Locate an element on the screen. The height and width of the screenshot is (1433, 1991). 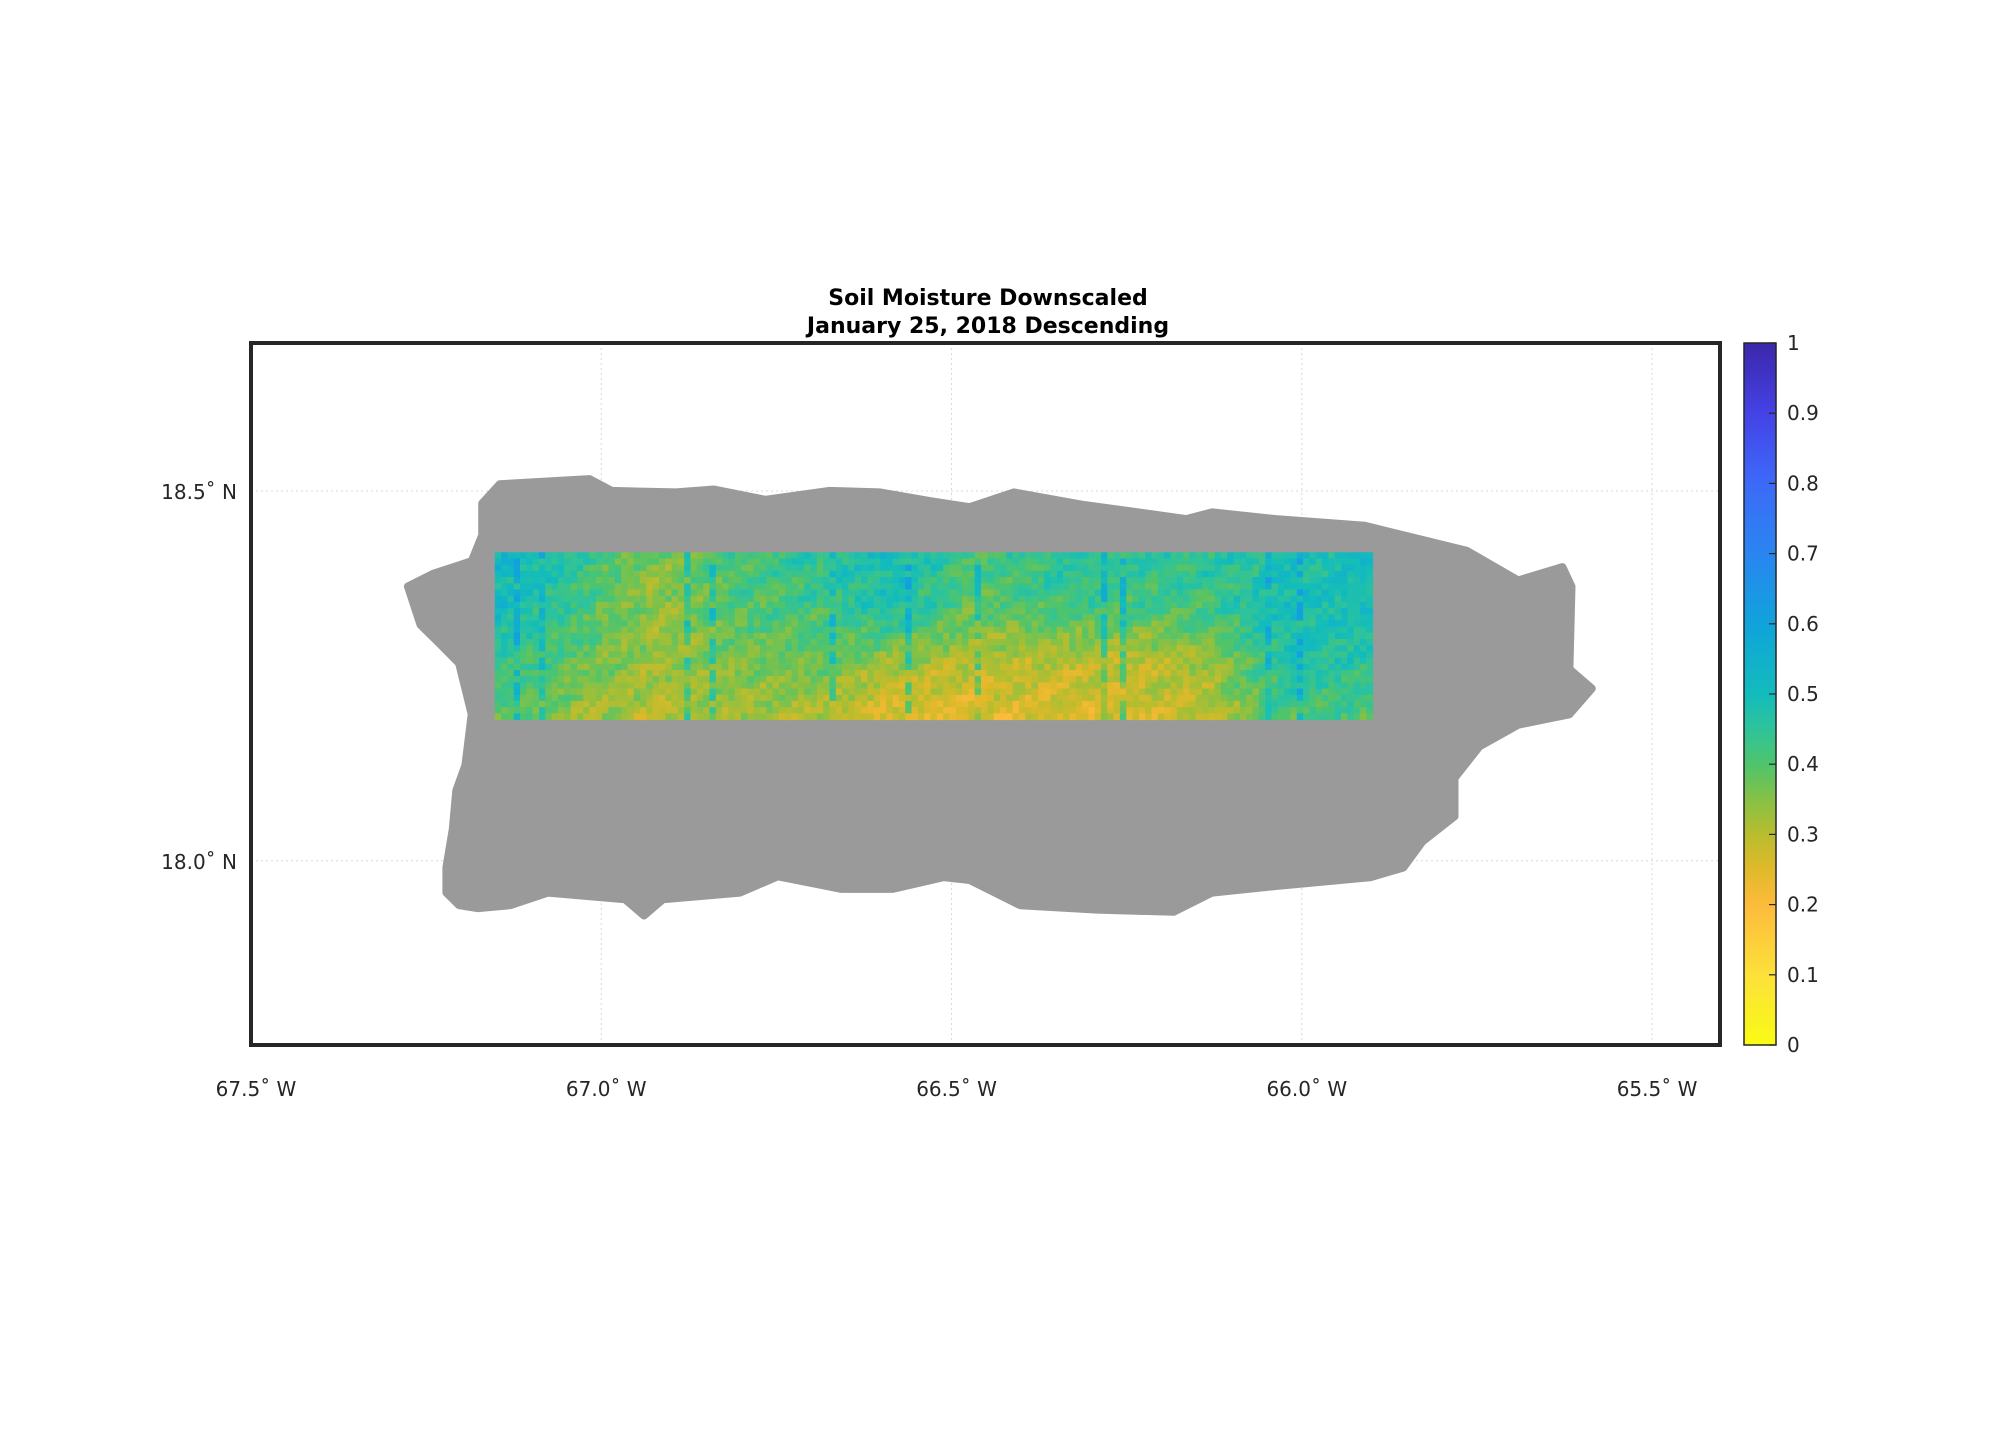
colorbar: 00.10.20.30.40.50.60.70.80.91 is located at coordinates (1781, 694).